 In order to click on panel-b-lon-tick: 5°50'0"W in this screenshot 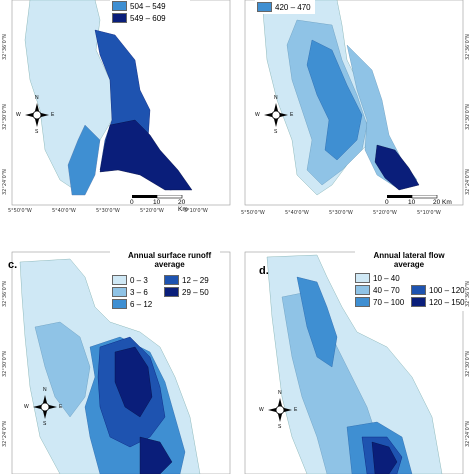, I will do `click(253, 213)`.